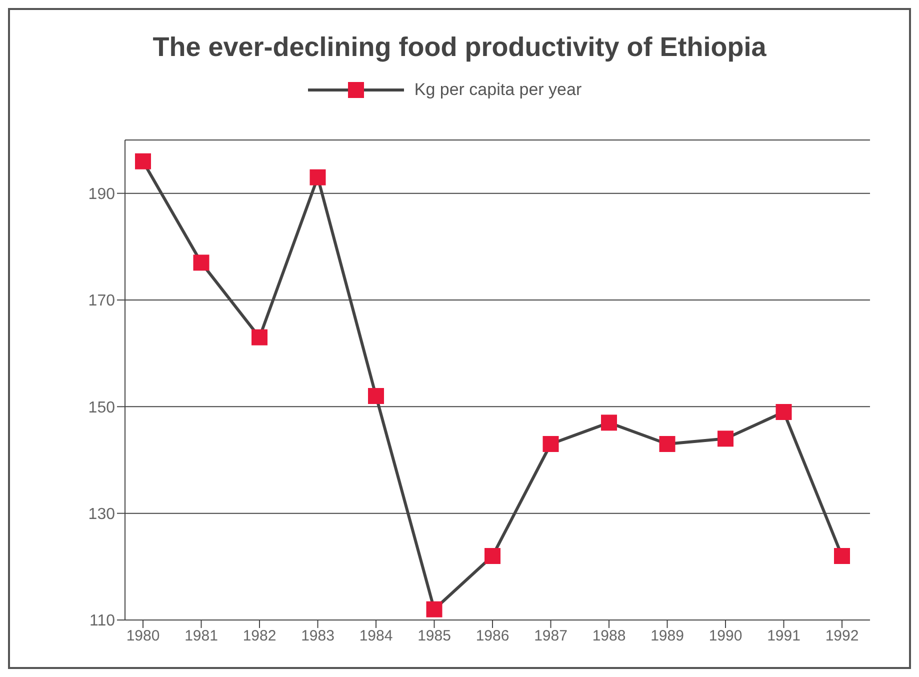  Describe the element at coordinates (460, 47) in the screenshot. I see `chart-title: The ever-declining food productivity of Ethiopia` at that location.